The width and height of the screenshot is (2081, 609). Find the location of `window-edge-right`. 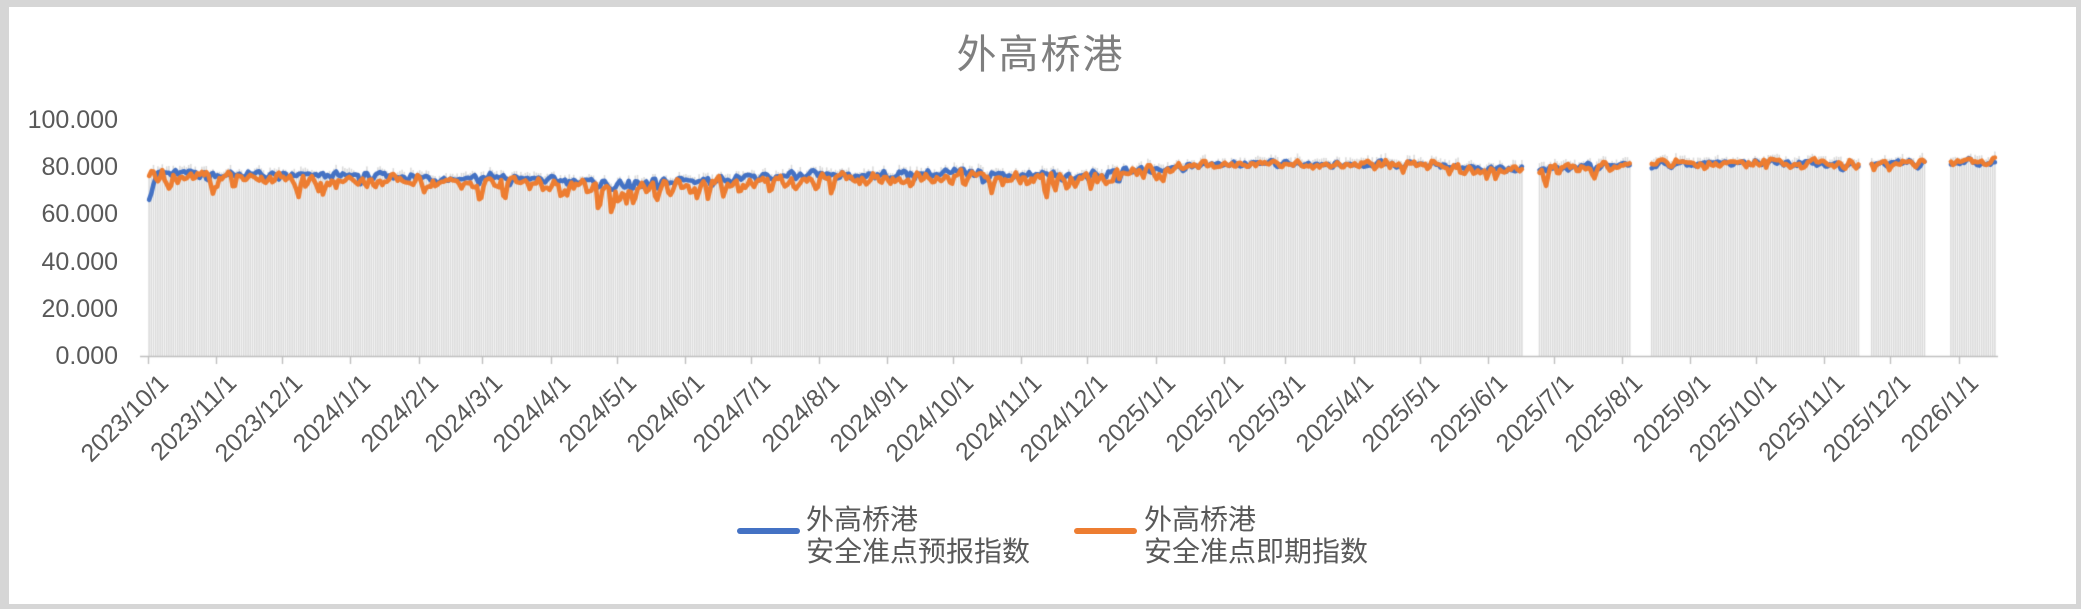

window-edge-right is located at coordinates (2078, 304).